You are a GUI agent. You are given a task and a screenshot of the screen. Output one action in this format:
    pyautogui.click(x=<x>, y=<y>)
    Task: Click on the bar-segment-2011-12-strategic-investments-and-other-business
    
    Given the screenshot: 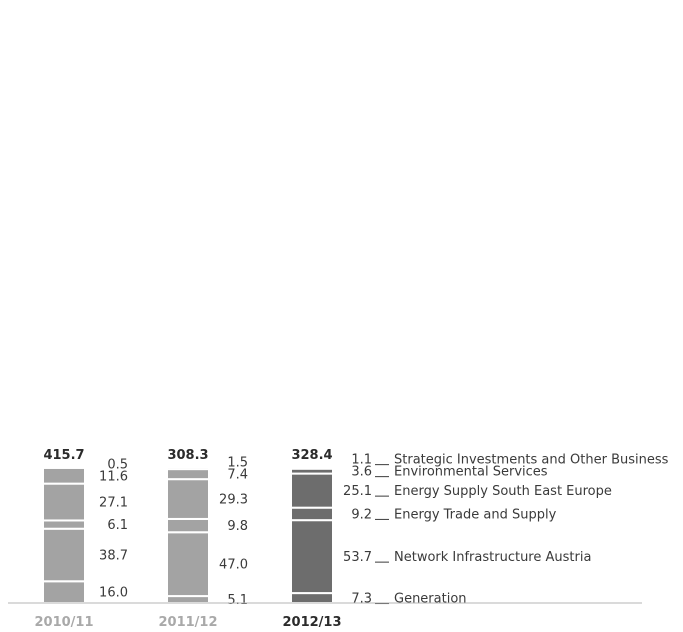 What is the action you would take?
    pyautogui.click(x=188, y=468)
    